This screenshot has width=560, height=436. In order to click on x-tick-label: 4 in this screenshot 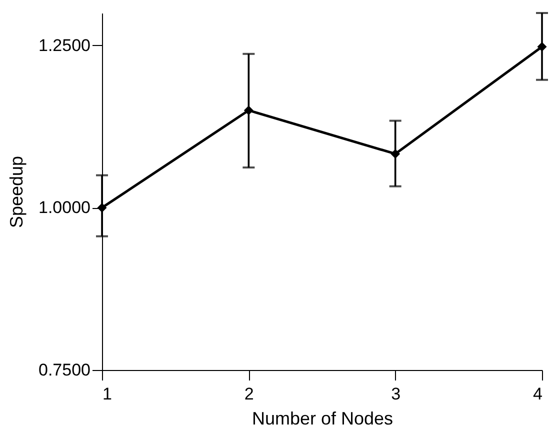, I will do `click(537, 394)`.